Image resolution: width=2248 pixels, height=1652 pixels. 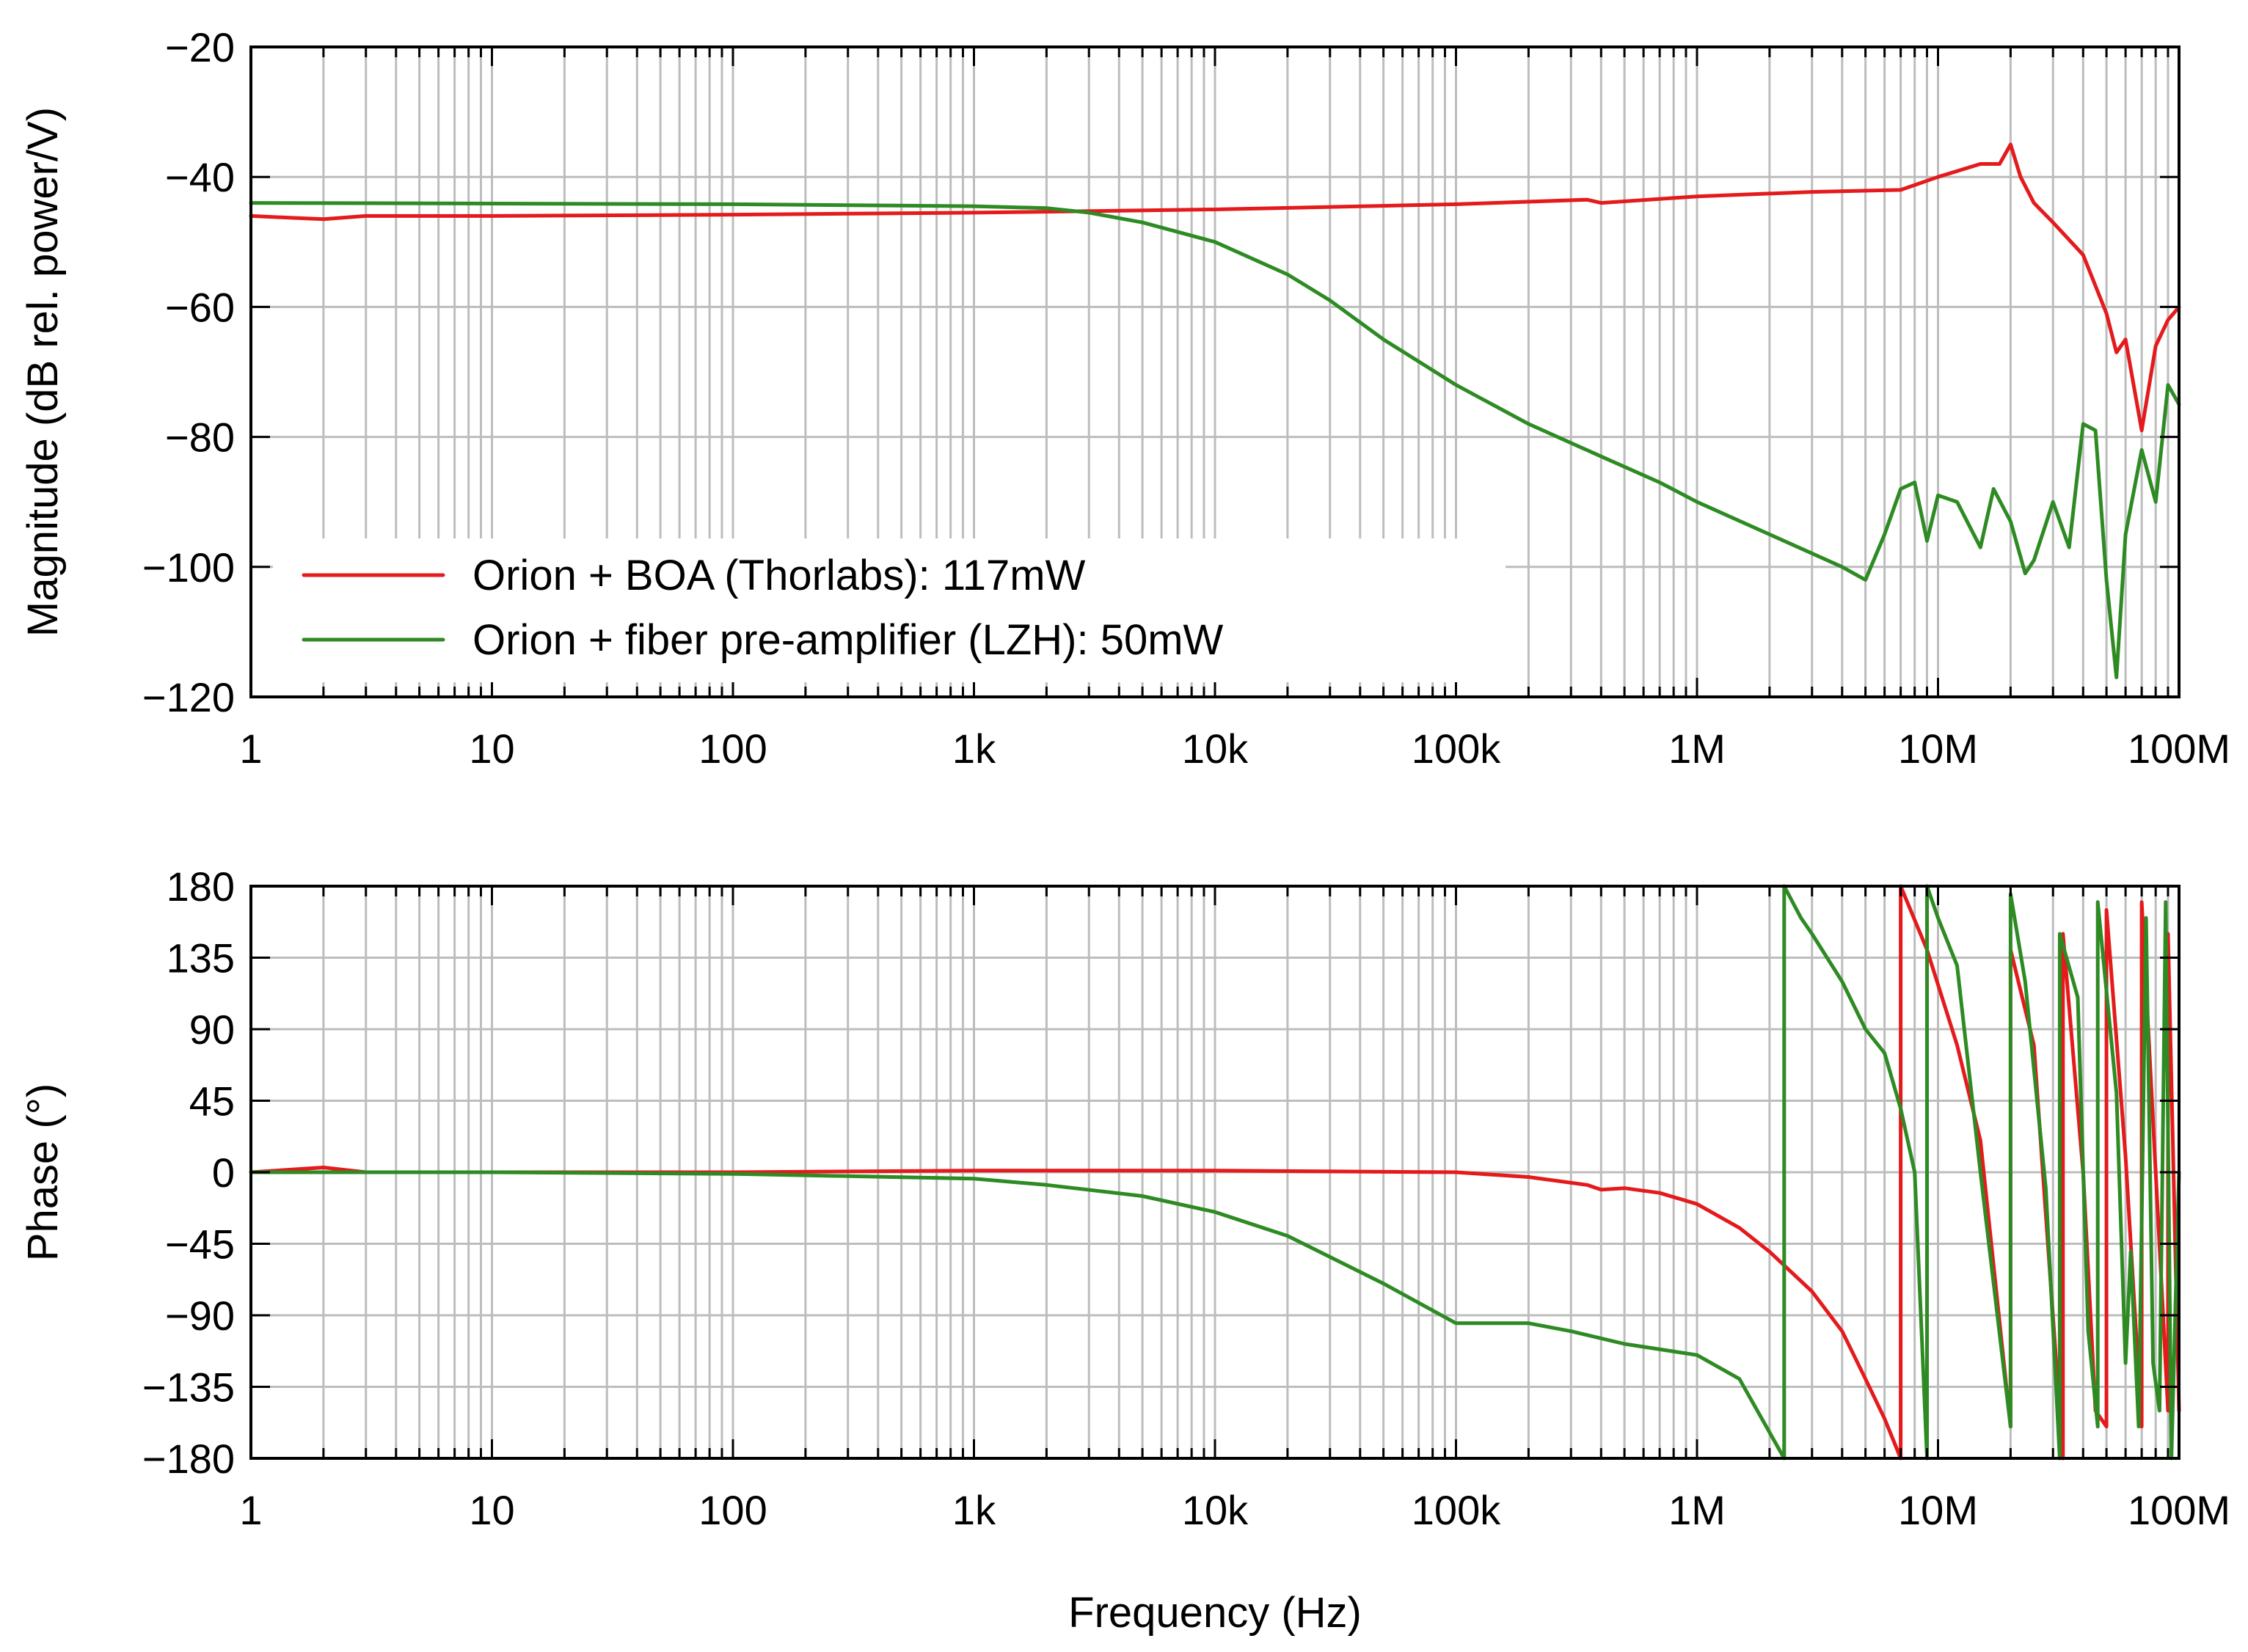 What do you see at coordinates (201, 887) in the screenshot?
I see `y-tick-label: 180` at bounding box center [201, 887].